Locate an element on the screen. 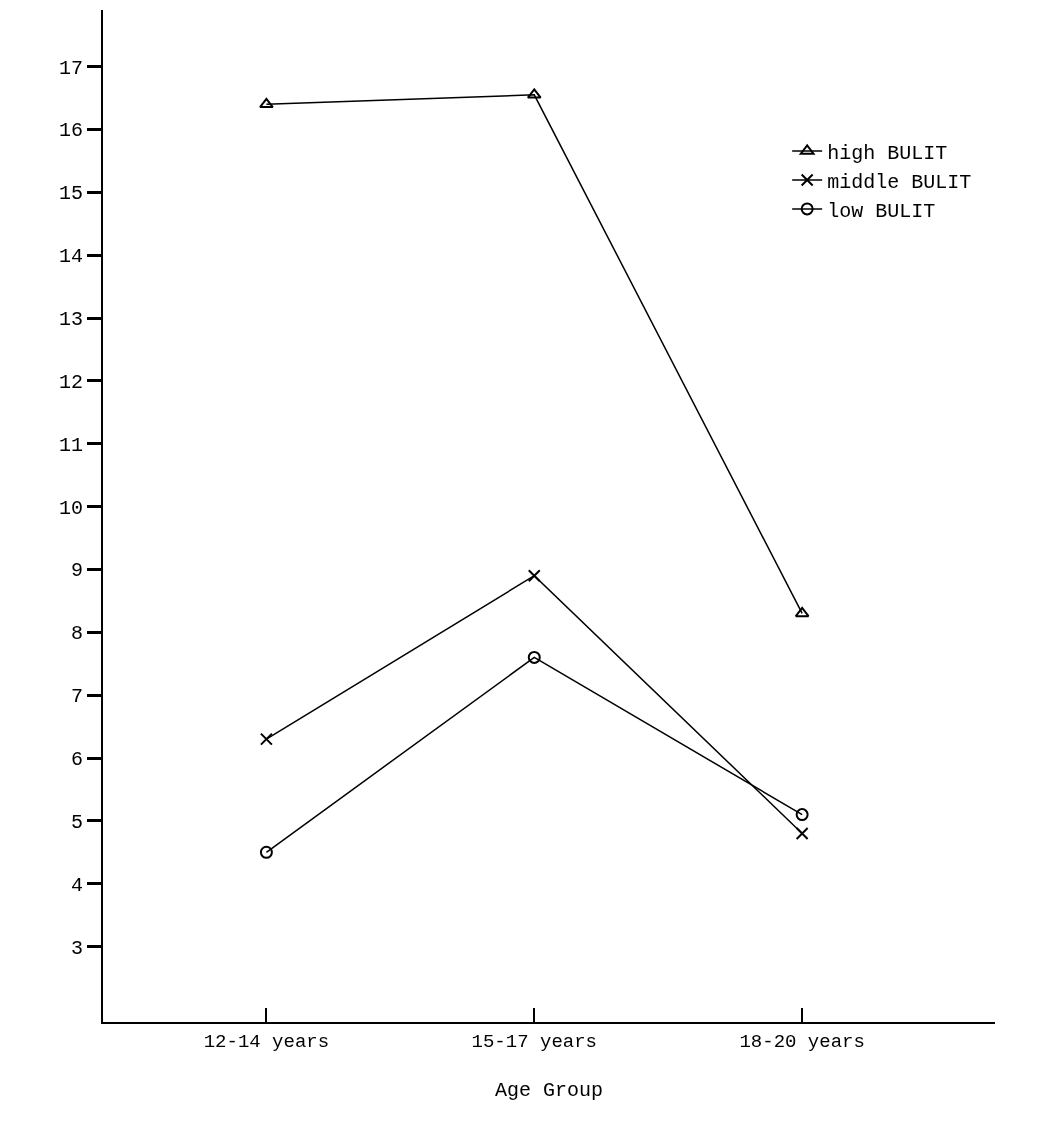 Image resolution: width=1039 pixels, height=1122 pixels. x-tick-label: 15-17 years is located at coordinates (534, 1041).